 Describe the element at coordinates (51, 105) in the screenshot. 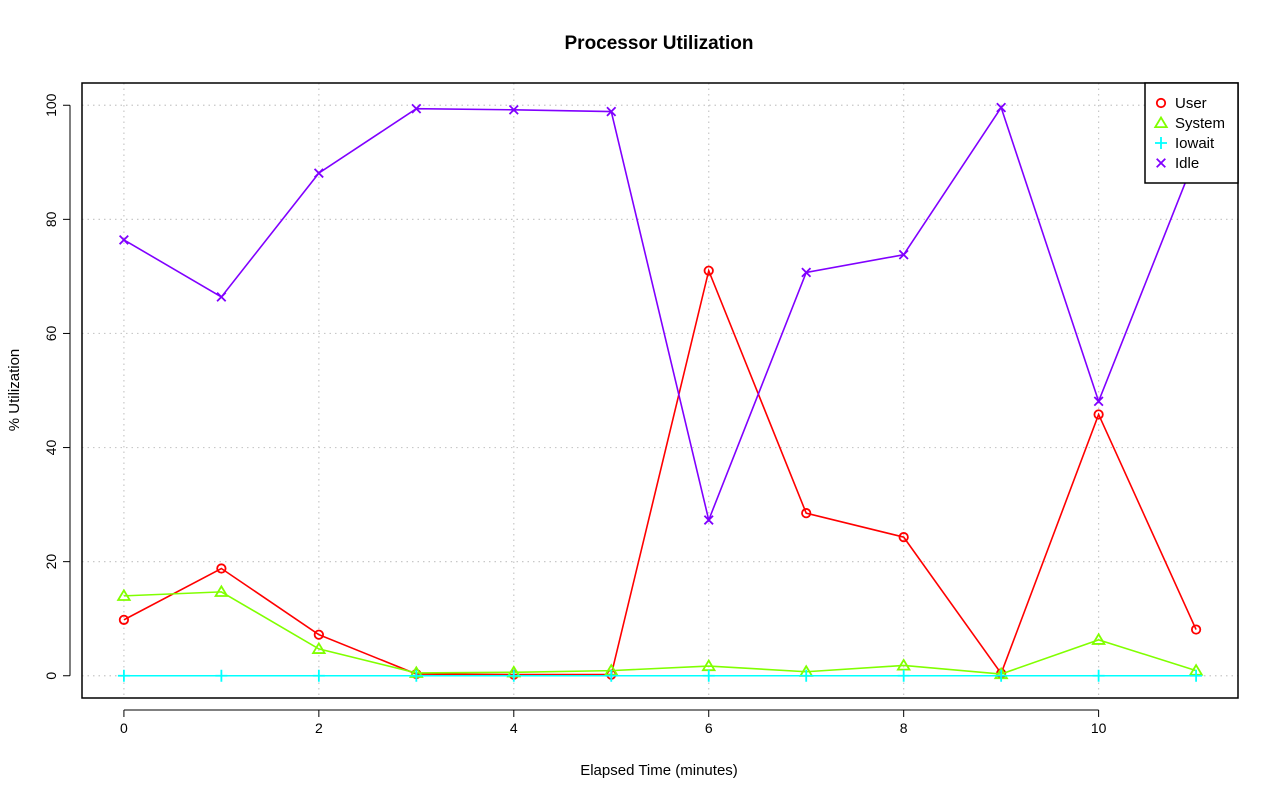

I see `y-tick-label: 100` at that location.